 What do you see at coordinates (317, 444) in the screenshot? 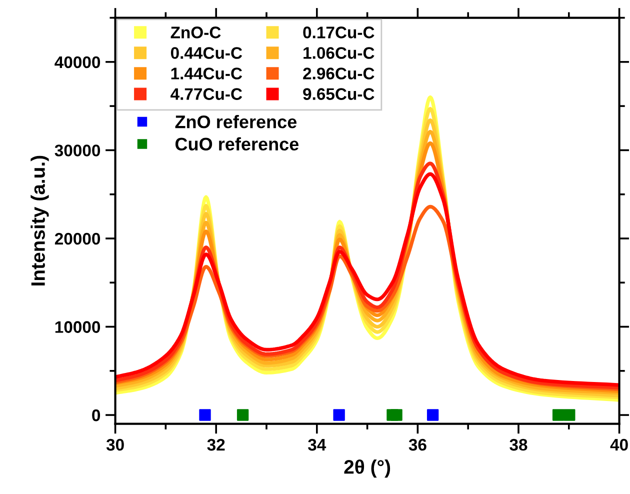
I see `x-tick-label: 34` at bounding box center [317, 444].